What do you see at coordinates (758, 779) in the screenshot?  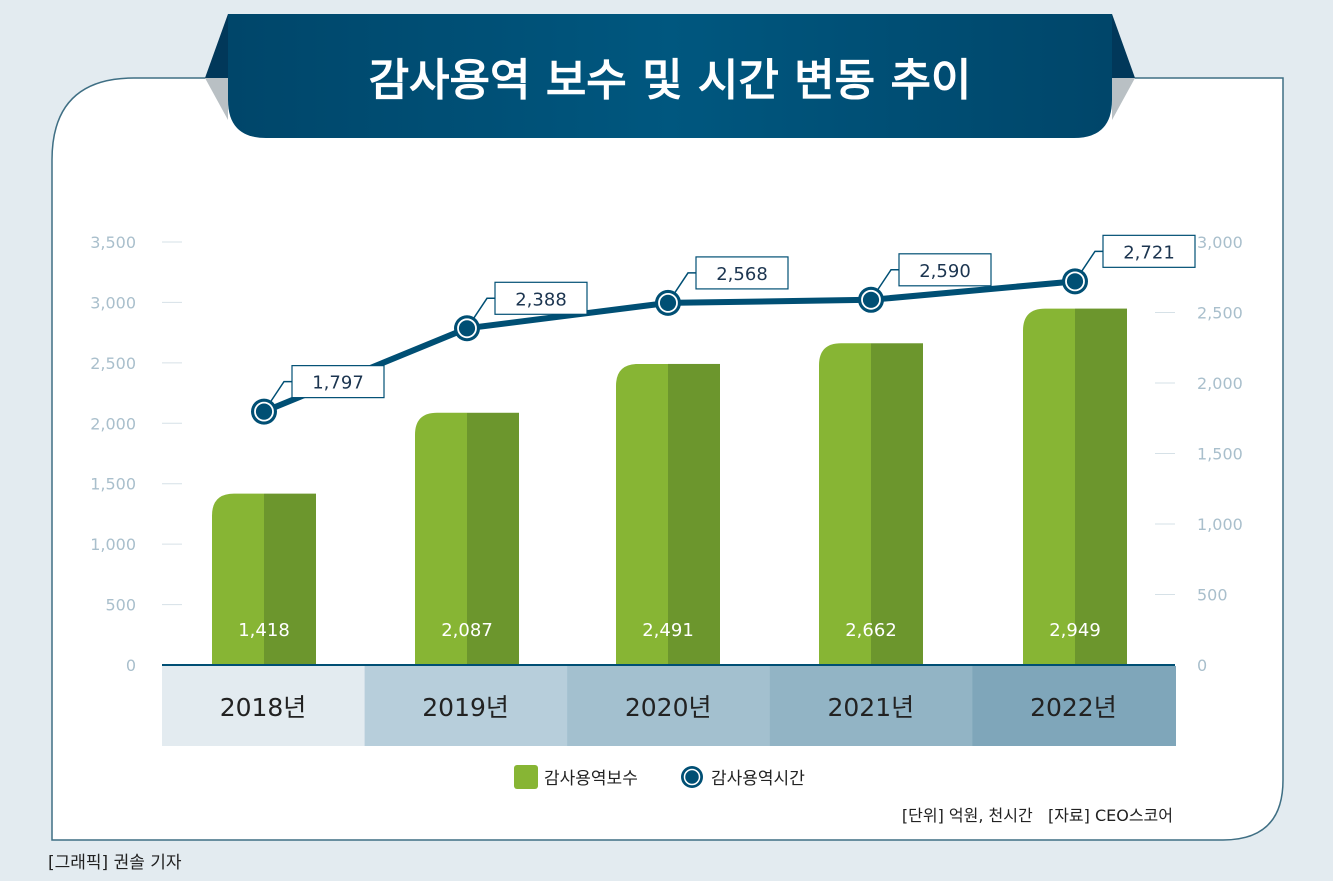 I see `legend-label-line: 감사용역시간` at bounding box center [758, 779].